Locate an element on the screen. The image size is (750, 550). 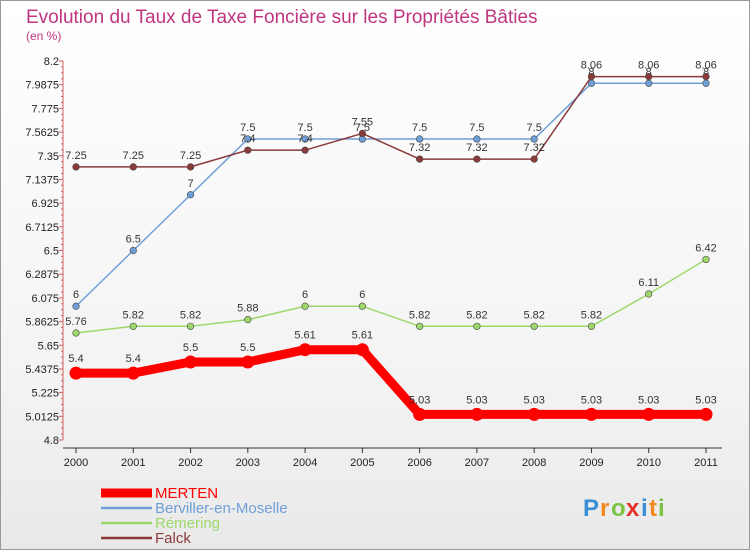
logo-letter: t is located at coordinates (653, 508).